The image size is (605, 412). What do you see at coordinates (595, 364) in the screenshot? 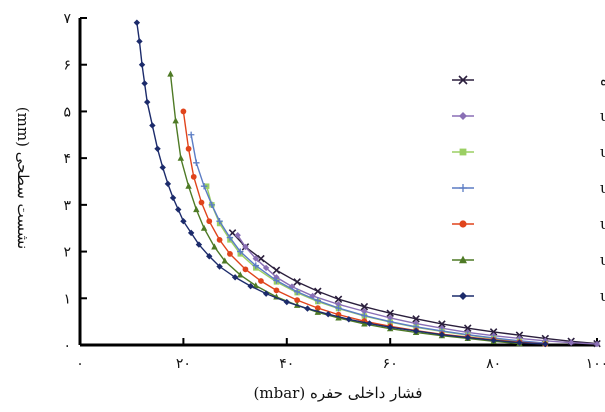
I see `x-tick-label: ۱۰۰` at bounding box center [595, 364].